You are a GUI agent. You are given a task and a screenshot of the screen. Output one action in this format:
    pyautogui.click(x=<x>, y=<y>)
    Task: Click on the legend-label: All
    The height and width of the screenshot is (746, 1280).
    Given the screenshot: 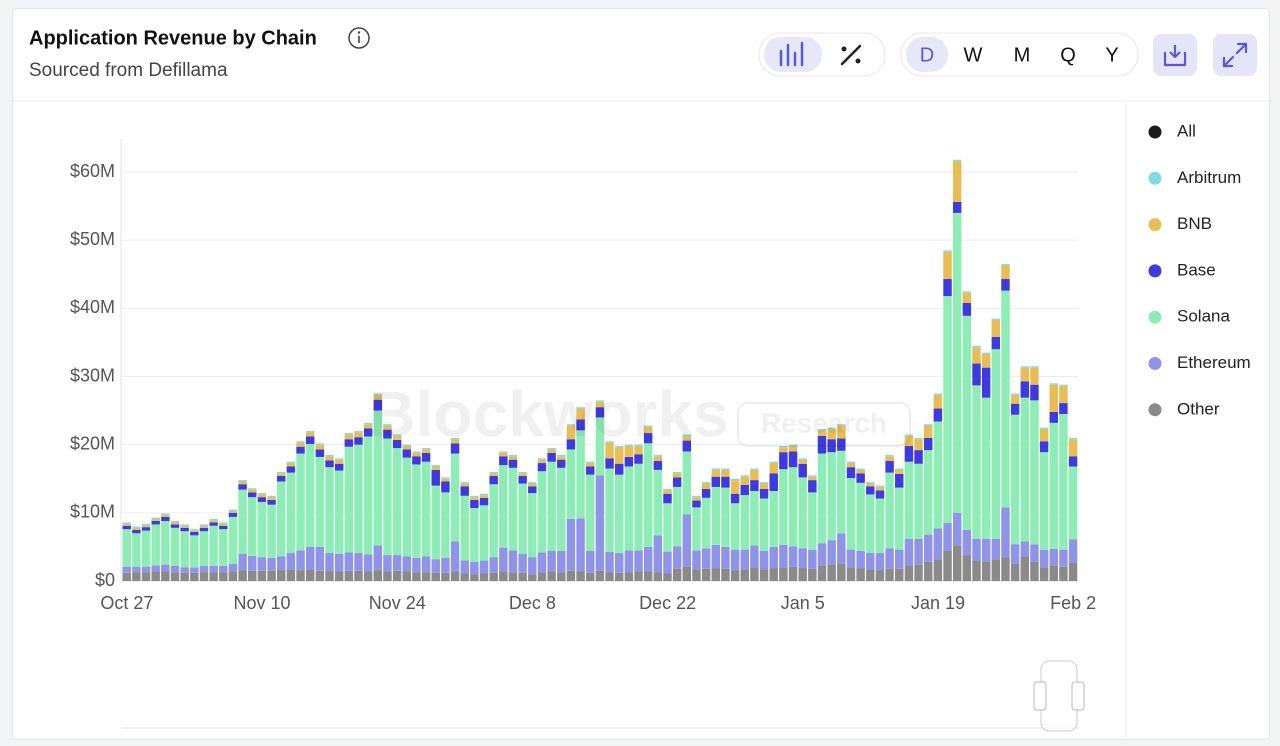 What is the action you would take?
    pyautogui.click(x=1186, y=130)
    